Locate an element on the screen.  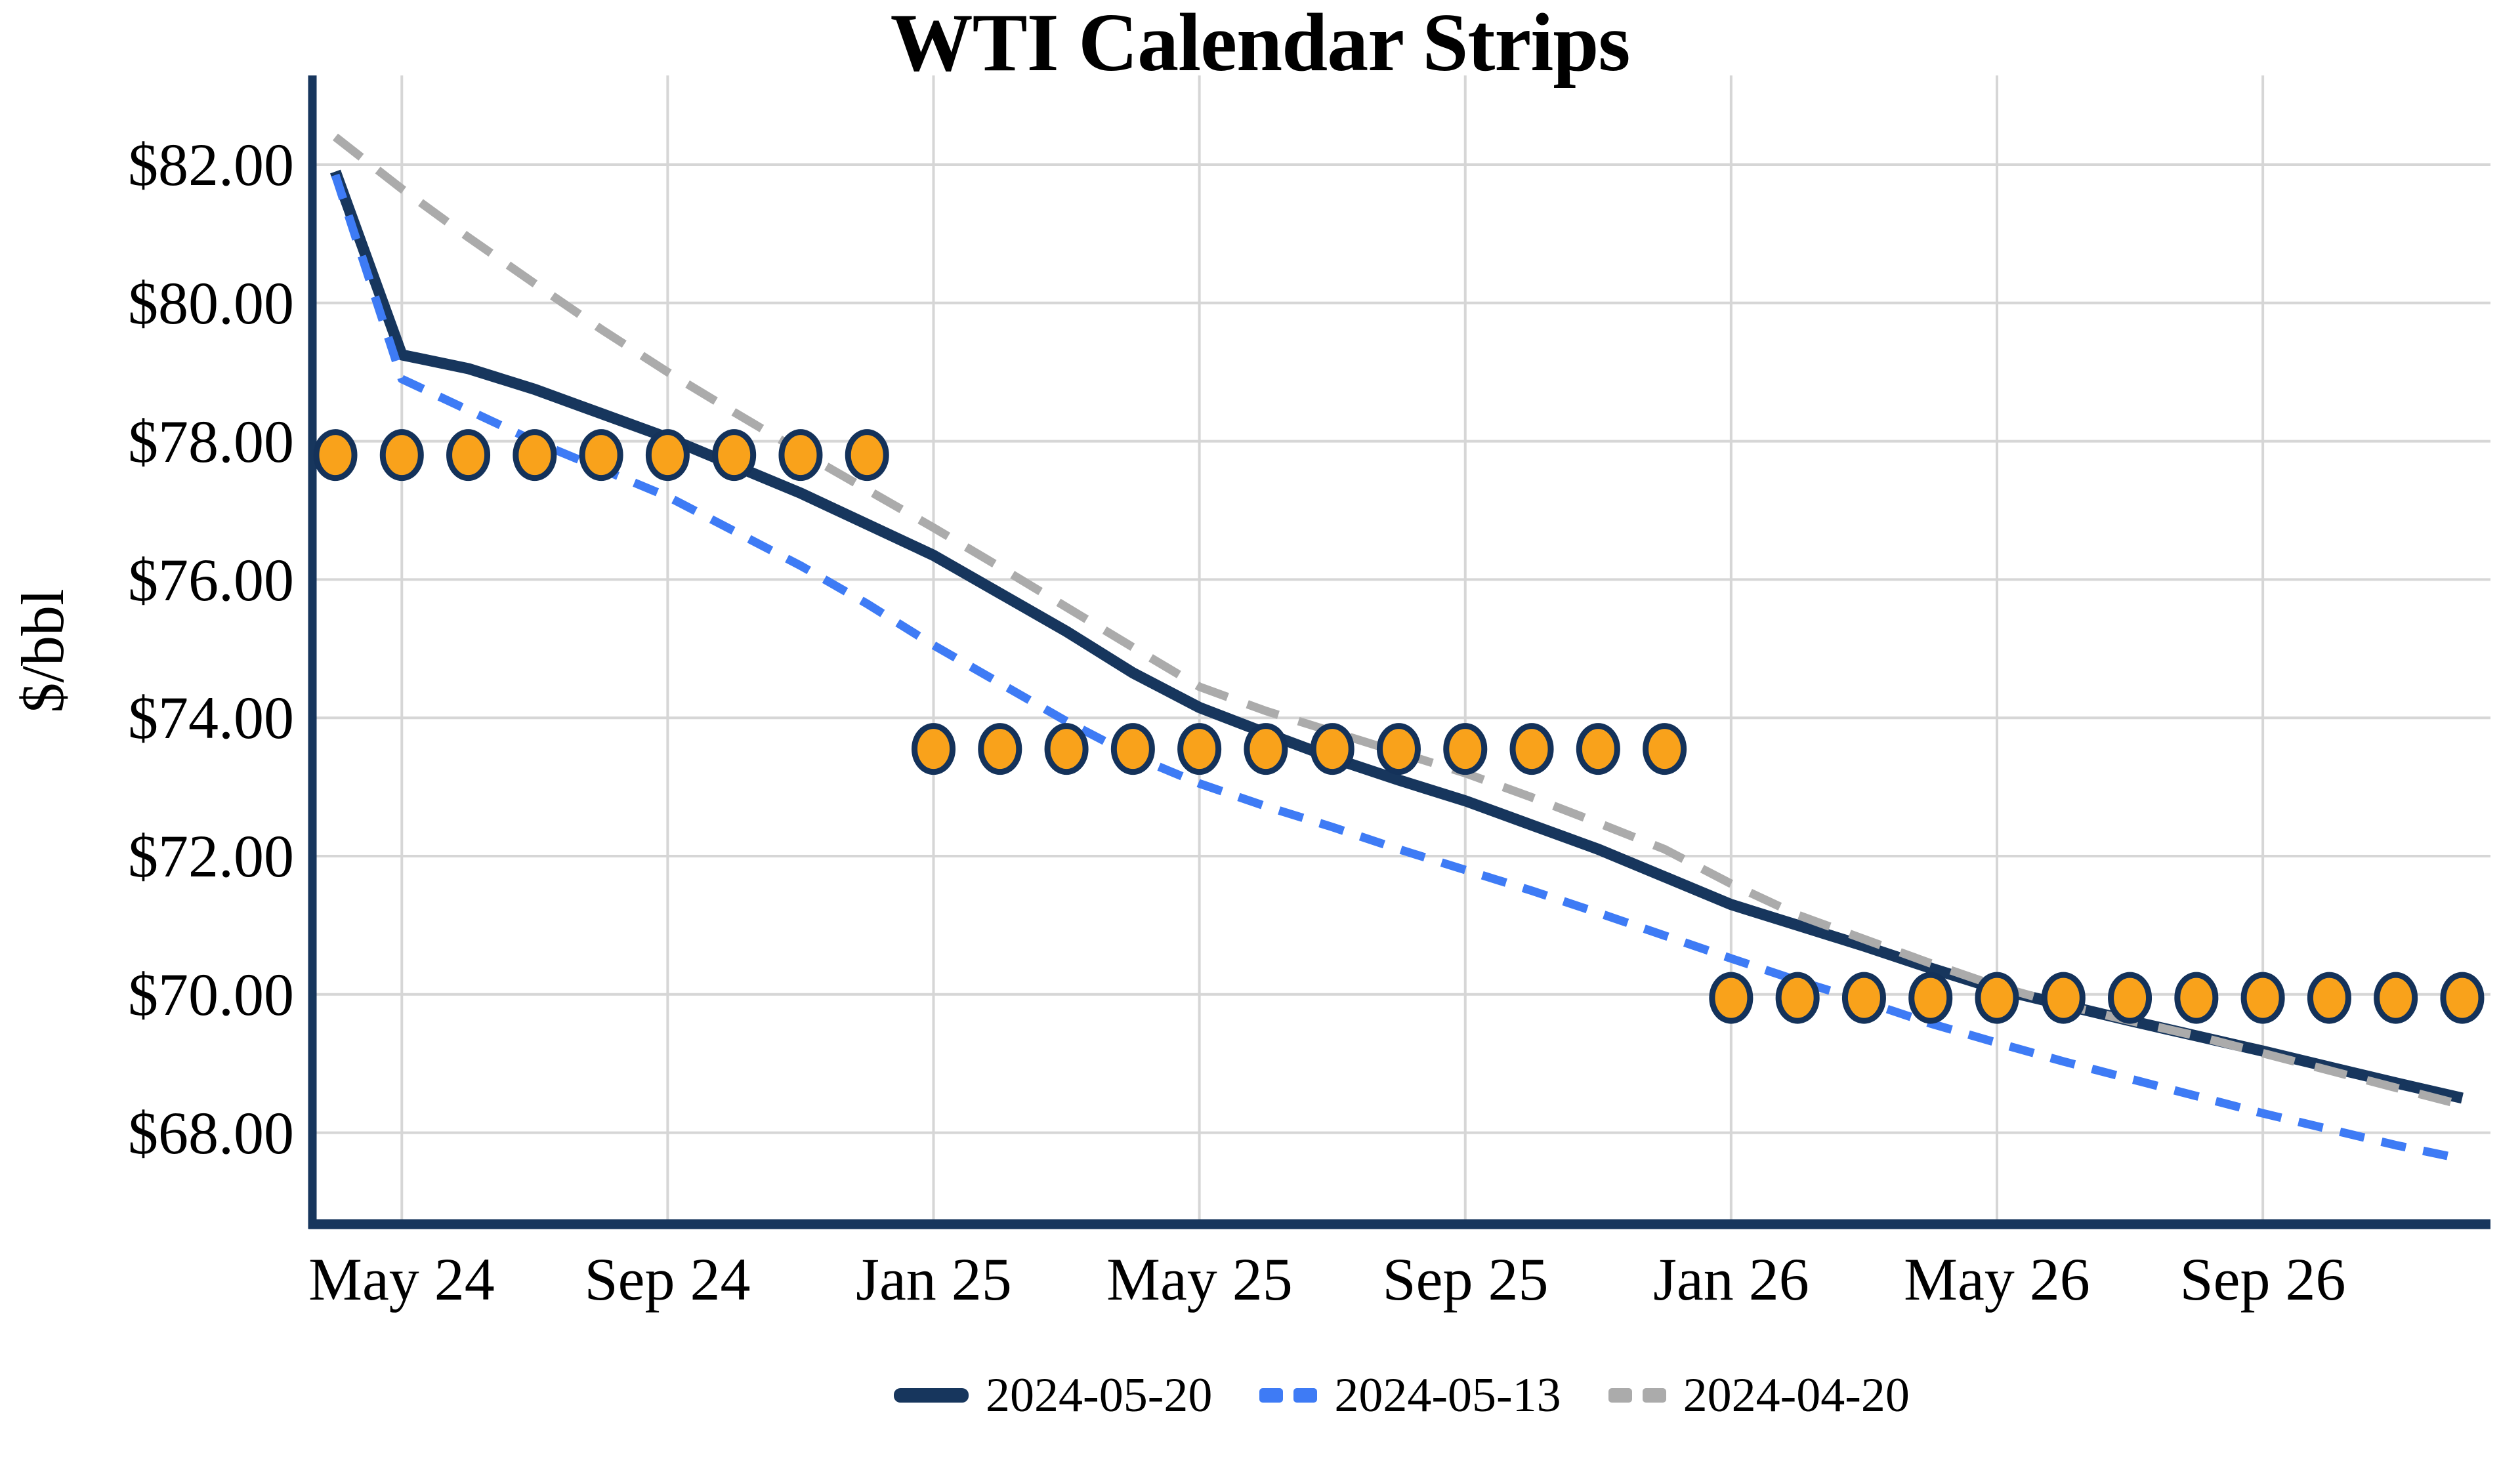
x-tick-label: May 24 is located at coordinates (401, 1279).